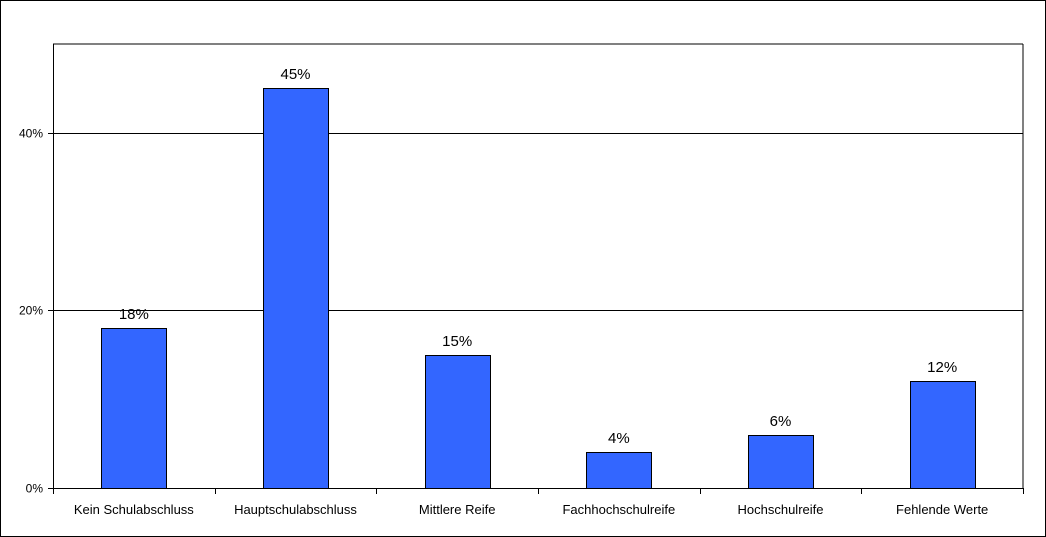  I want to click on y-tick-label: 0%, so click(35, 489).